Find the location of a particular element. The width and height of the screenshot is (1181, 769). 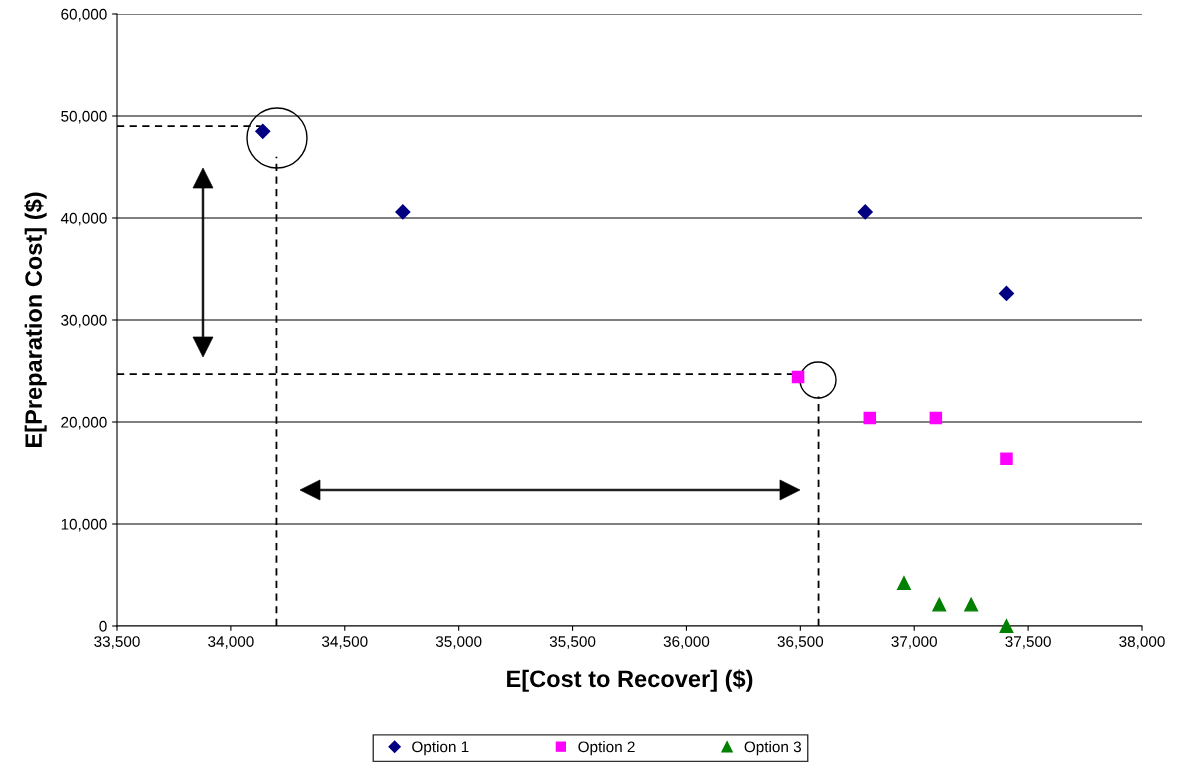

x-tick-label: 37,000 is located at coordinates (914, 642).